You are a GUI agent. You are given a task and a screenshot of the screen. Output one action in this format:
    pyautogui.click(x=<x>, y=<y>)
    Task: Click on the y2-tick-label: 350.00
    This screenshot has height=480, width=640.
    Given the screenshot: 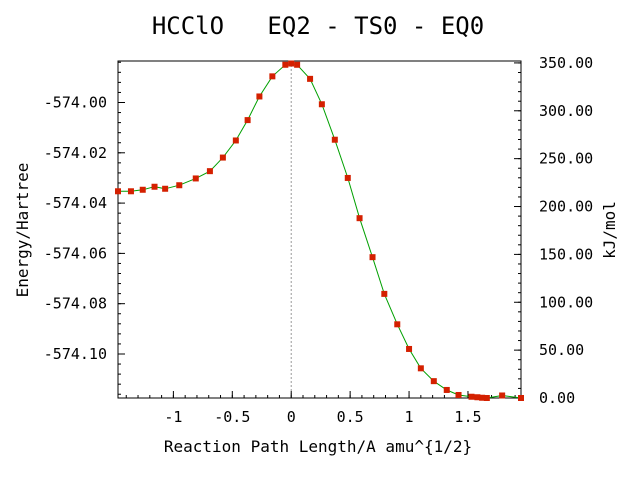 What is the action you would take?
    pyautogui.click(x=566, y=63)
    